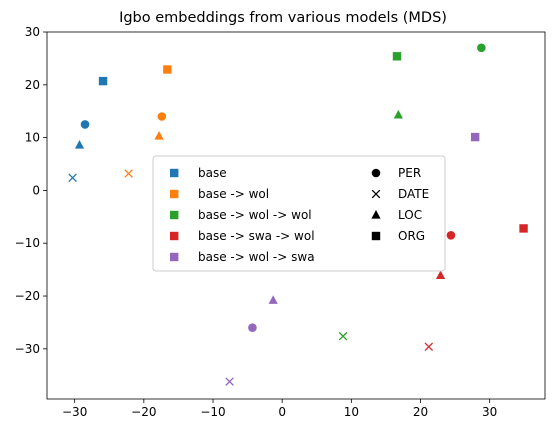 The image size is (555, 433). I want to click on y-tick-label: 0, so click(36, 190).